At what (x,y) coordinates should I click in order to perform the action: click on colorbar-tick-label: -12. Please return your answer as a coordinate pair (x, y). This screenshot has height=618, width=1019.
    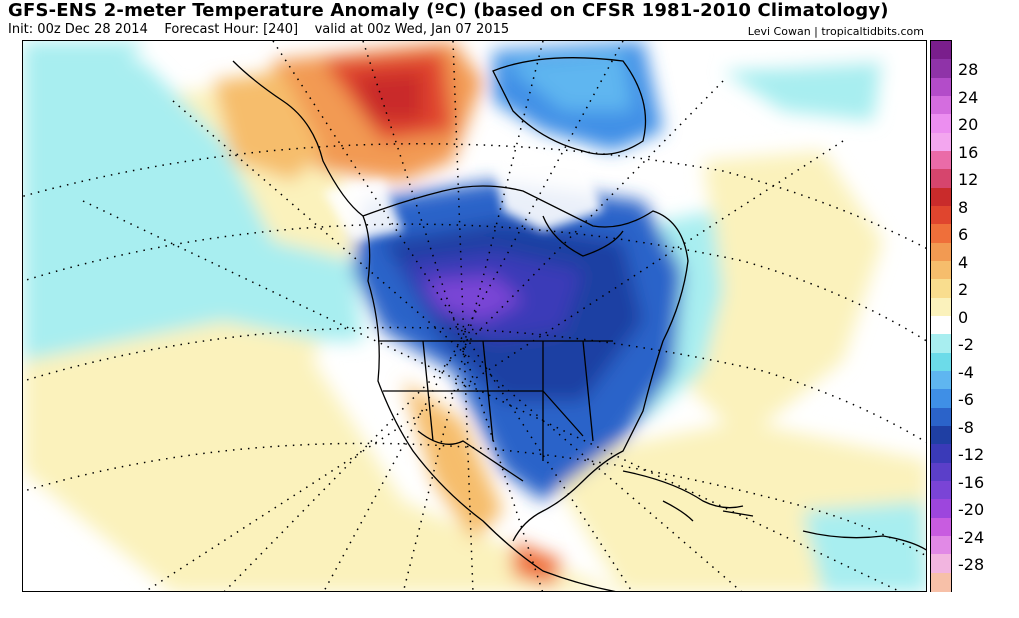
    Looking at the image, I should click on (971, 454).